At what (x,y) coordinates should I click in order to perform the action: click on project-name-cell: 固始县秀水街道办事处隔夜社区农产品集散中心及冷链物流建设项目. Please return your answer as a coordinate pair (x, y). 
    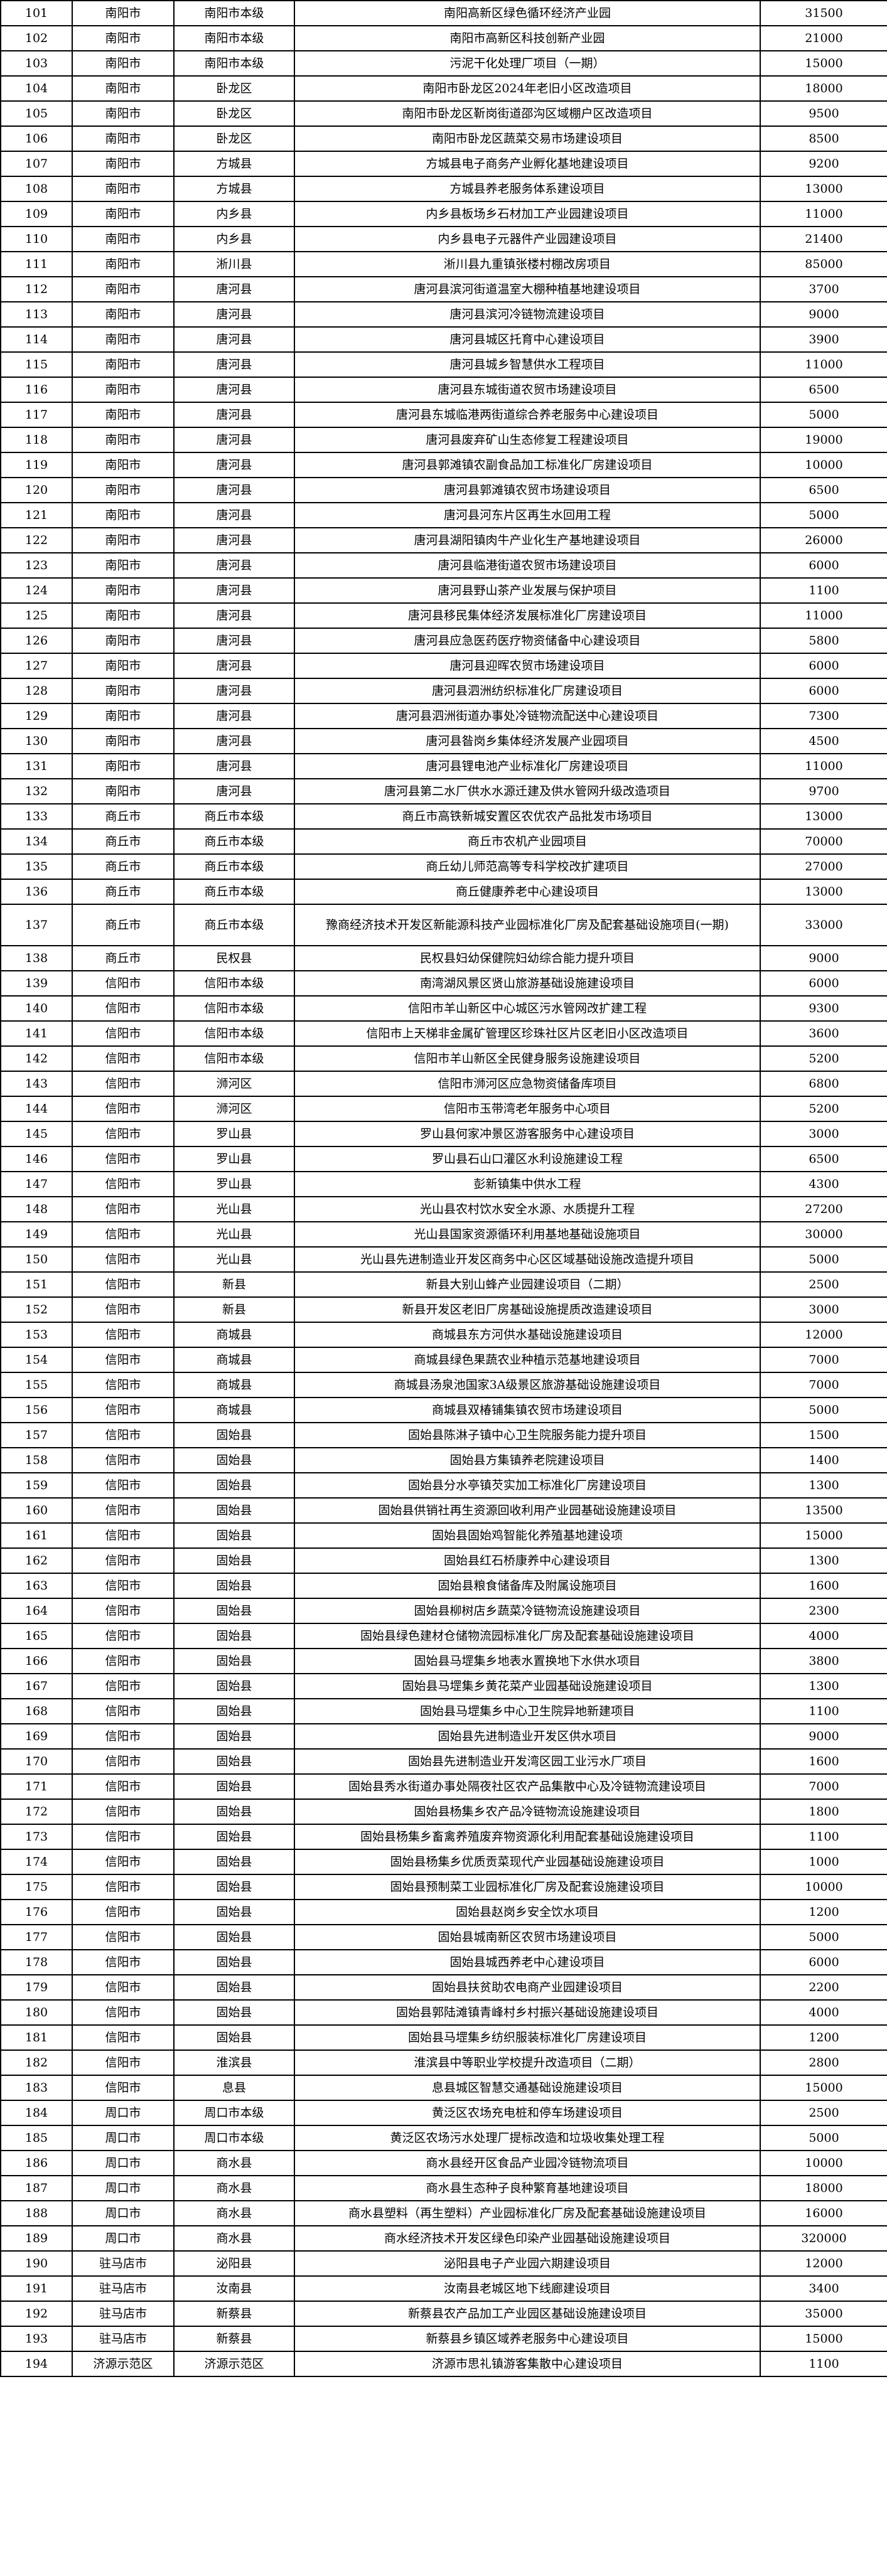
    Looking at the image, I should click on (527, 1786).